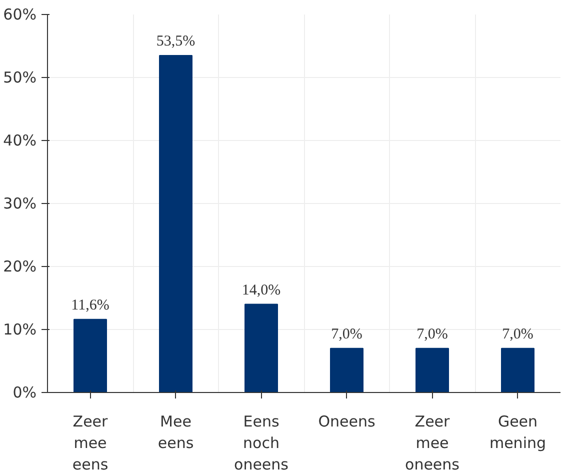  I want to click on x-tick-label: Mee eens, so click(176, 432).